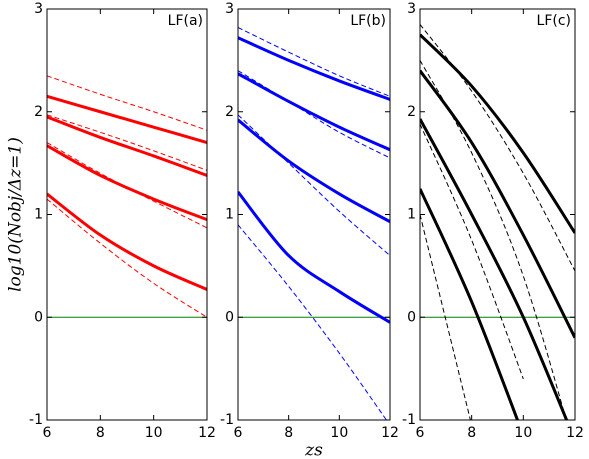 The image size is (589, 459). Describe the element at coordinates (16, 214) in the screenshot. I see `y-axis-label: log10(Nobj/Δz=1)` at that location.